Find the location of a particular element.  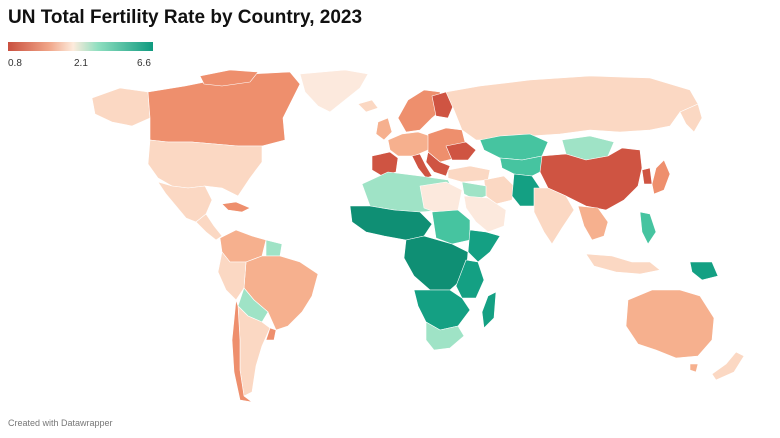

region-korea is located at coordinates (647, 176).